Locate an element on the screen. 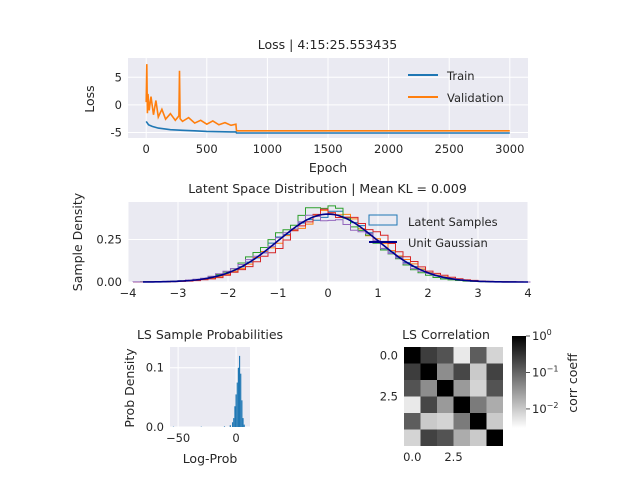  sample-prob-y-label: Prob Density is located at coordinates (129, 388).